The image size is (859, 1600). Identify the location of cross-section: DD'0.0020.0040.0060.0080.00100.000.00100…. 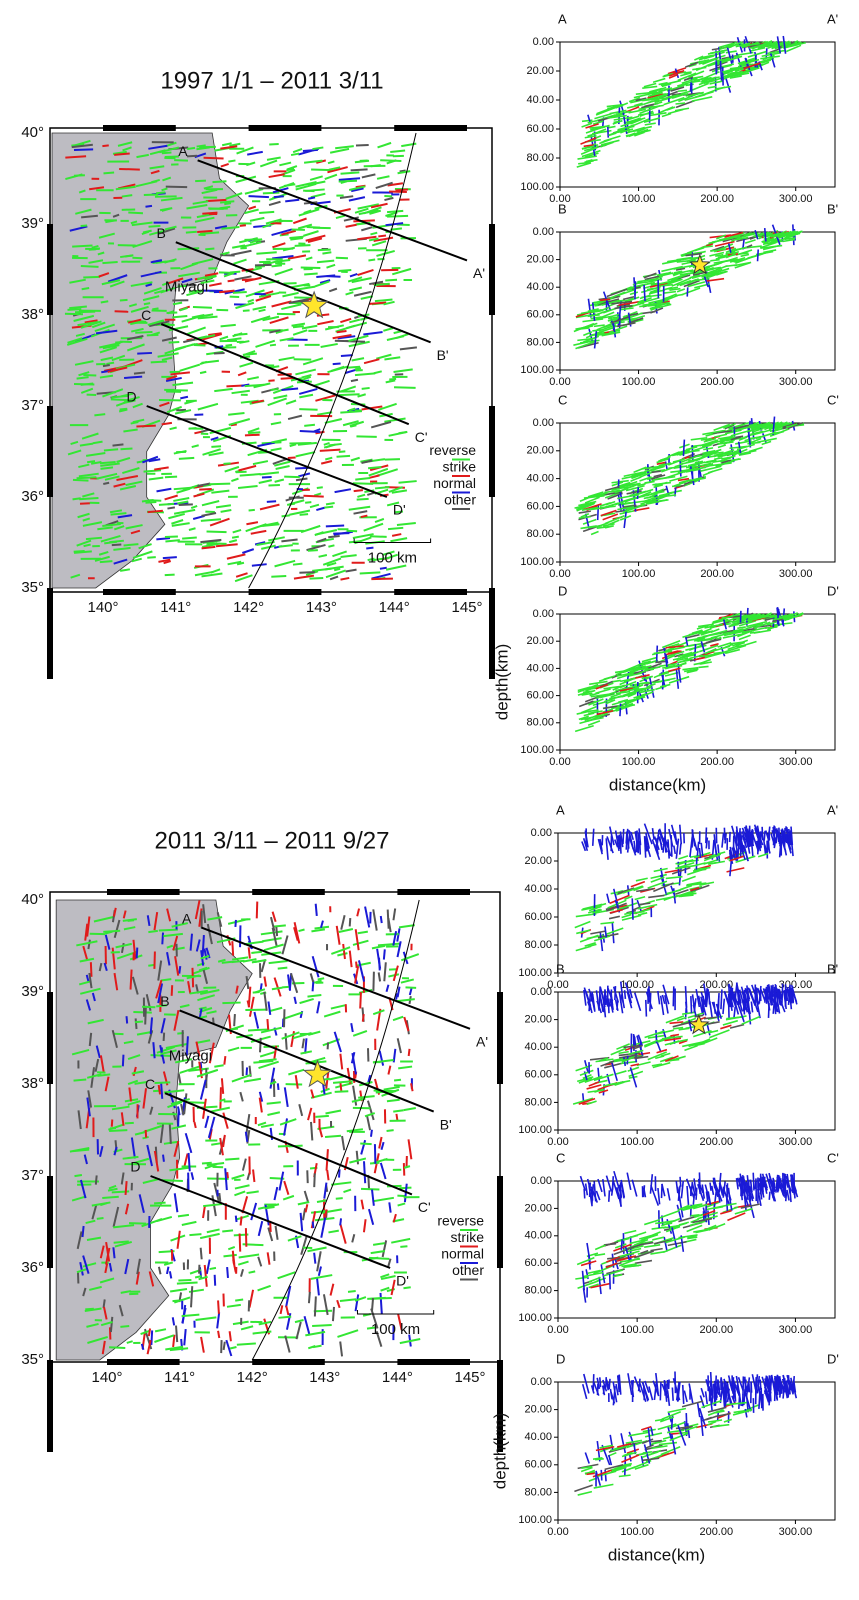
(664, 1457).